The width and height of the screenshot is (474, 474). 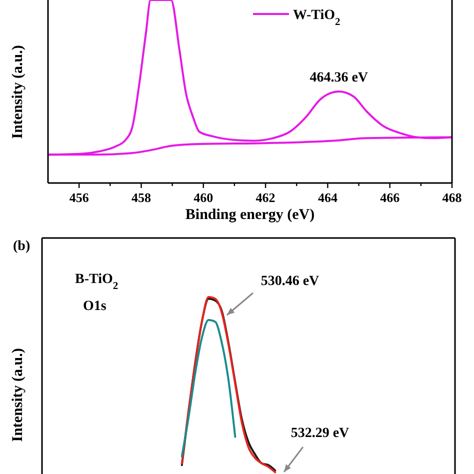 What do you see at coordinates (339, 78) in the screenshot?
I see `annotation: 464.36 eV` at bounding box center [339, 78].